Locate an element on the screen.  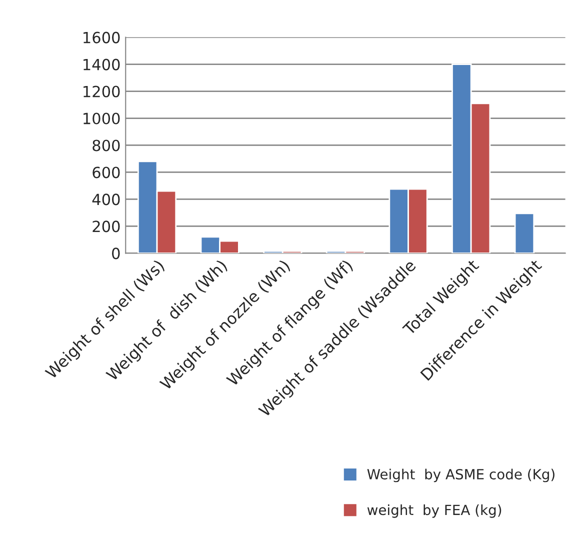
y-tick-label: 600 is located at coordinates (106, 172).